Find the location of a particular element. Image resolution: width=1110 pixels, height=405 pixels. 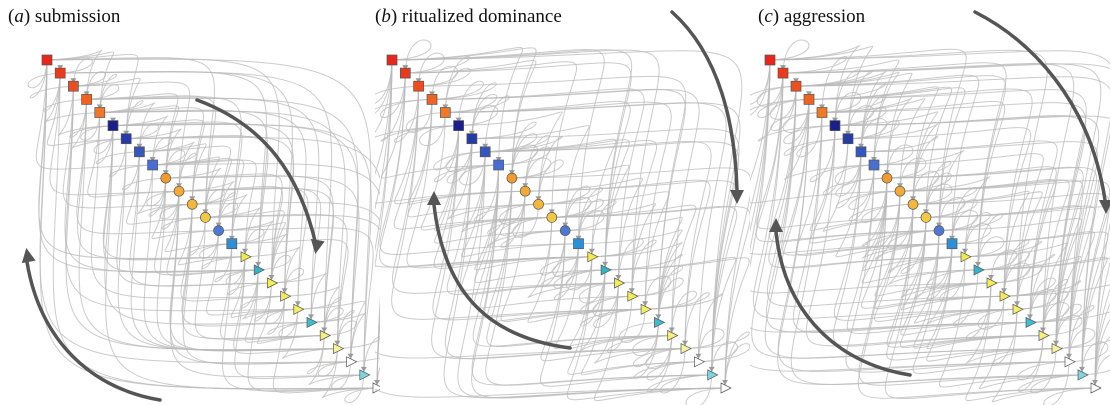

panel-a-title: submission is located at coordinates (77, 16).